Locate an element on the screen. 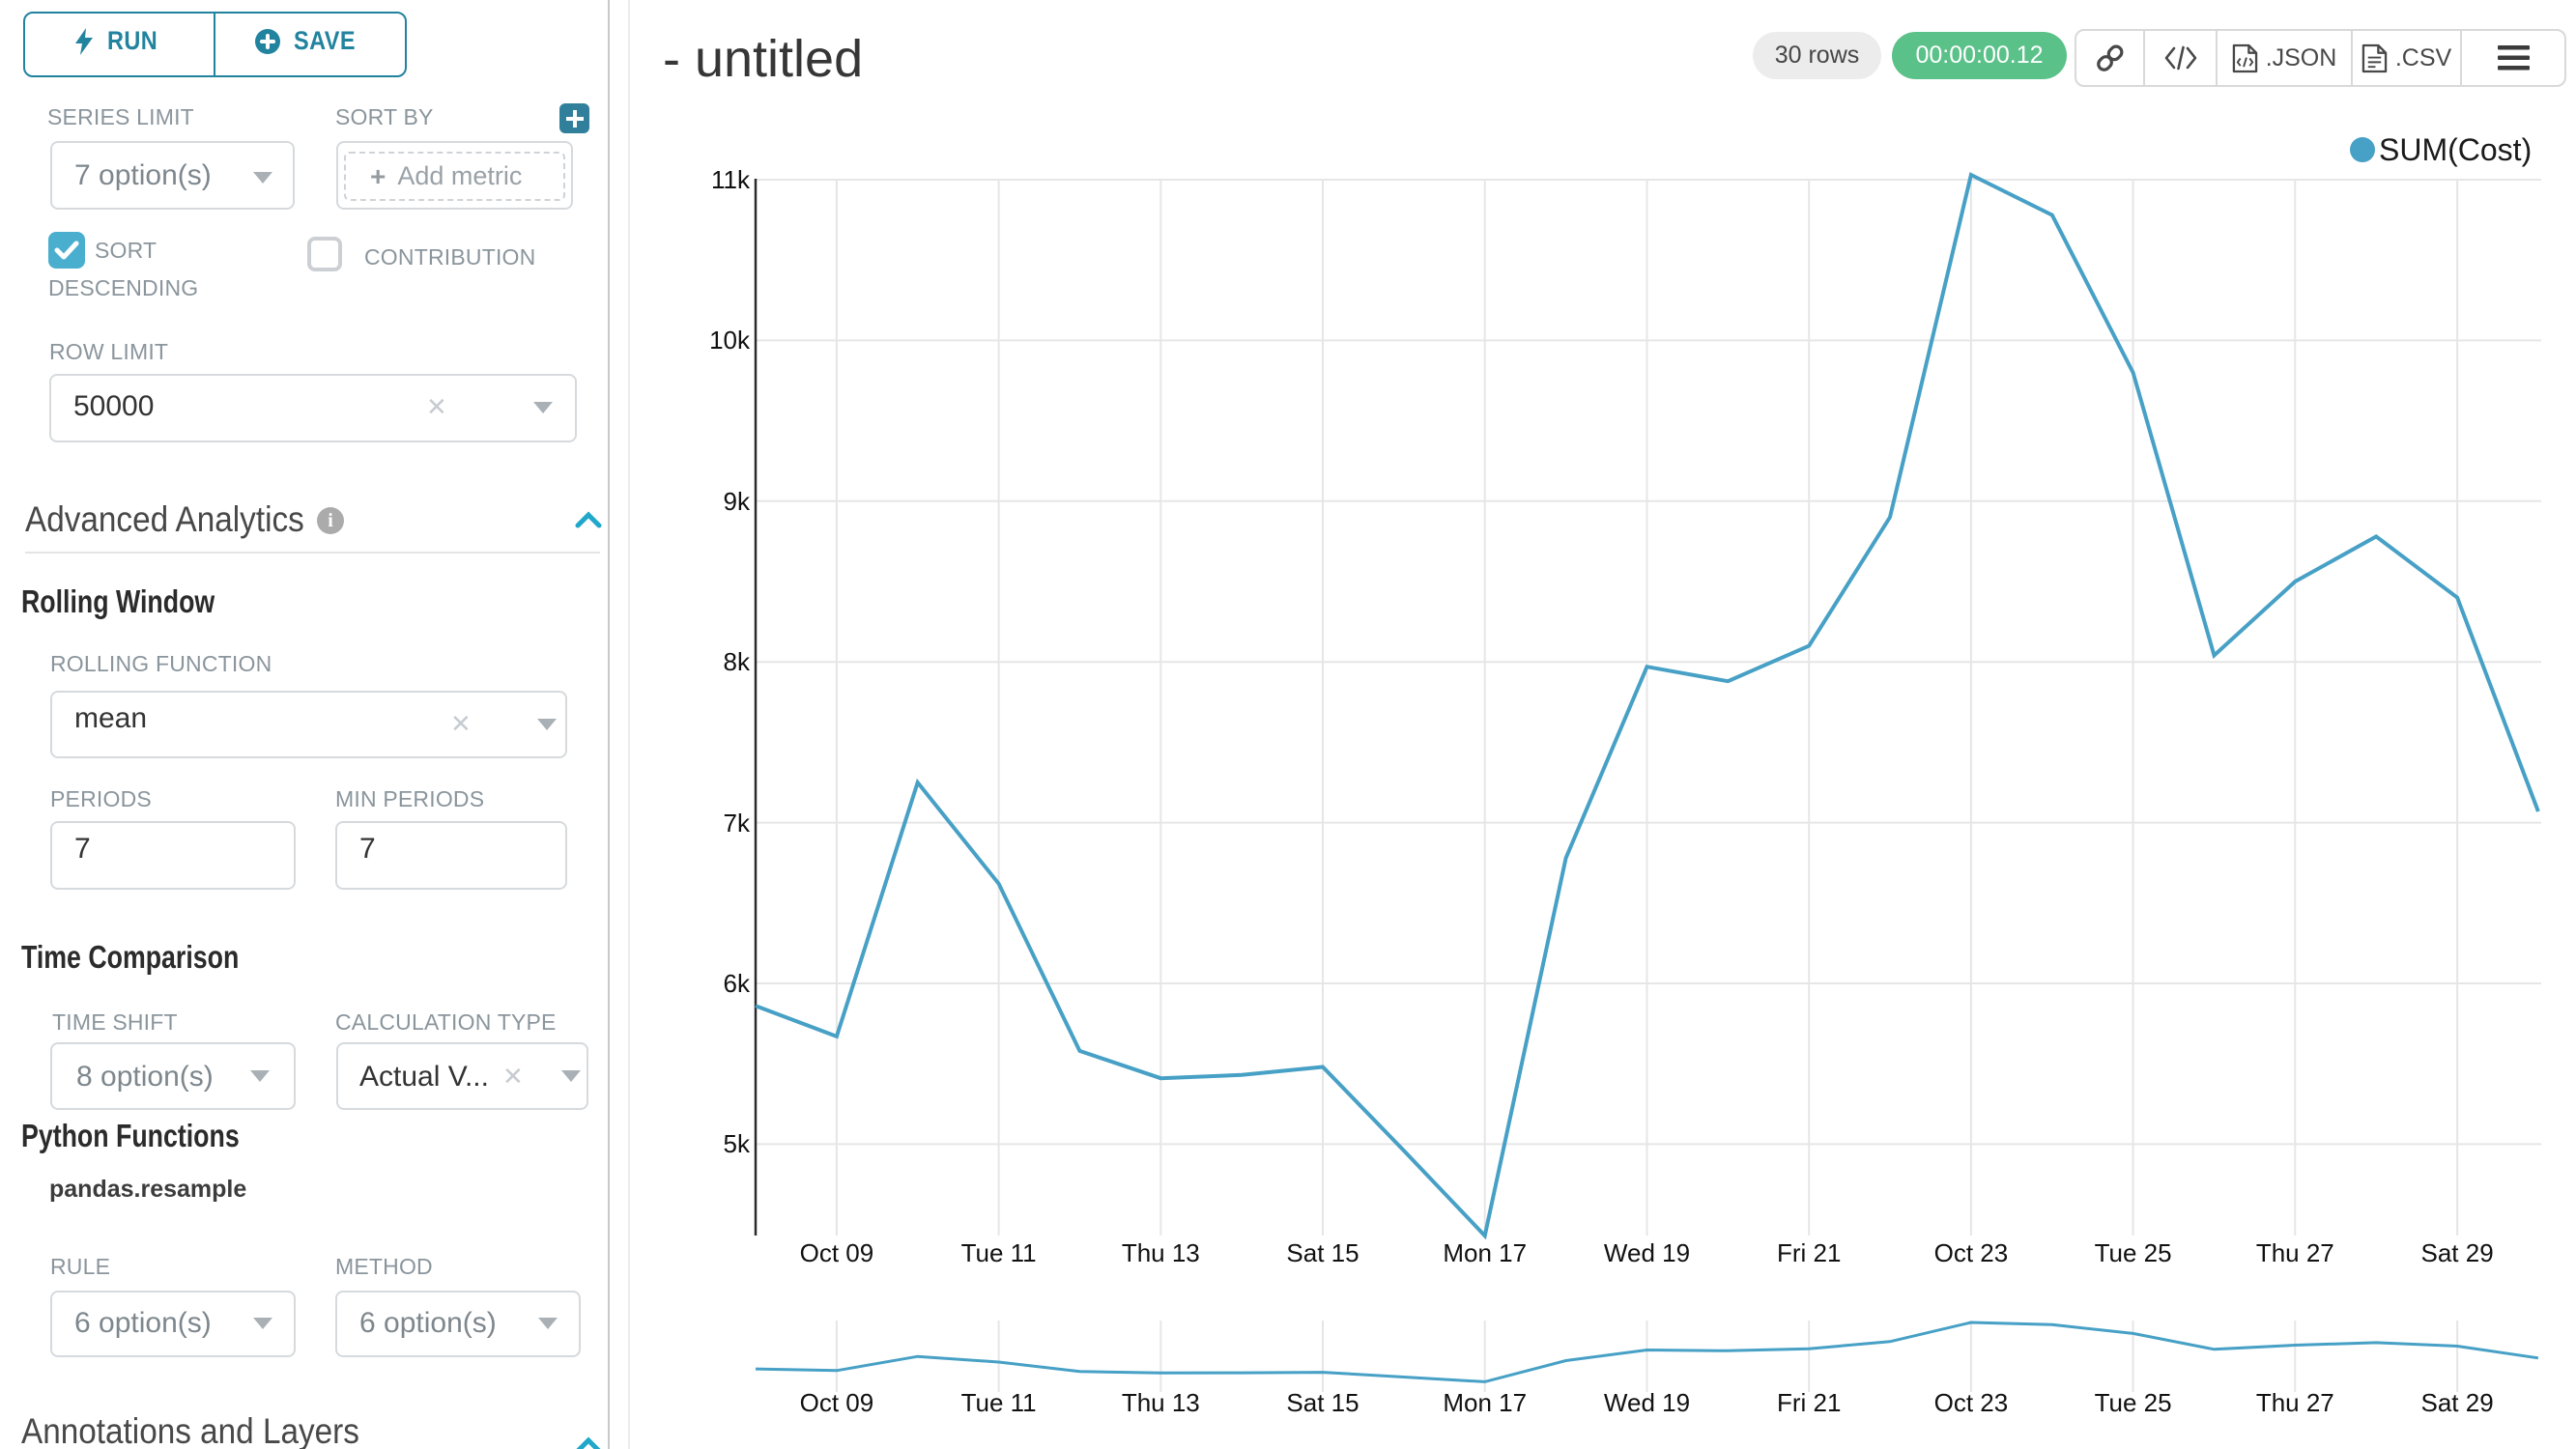  svg-text: 6k is located at coordinates (738, 983).